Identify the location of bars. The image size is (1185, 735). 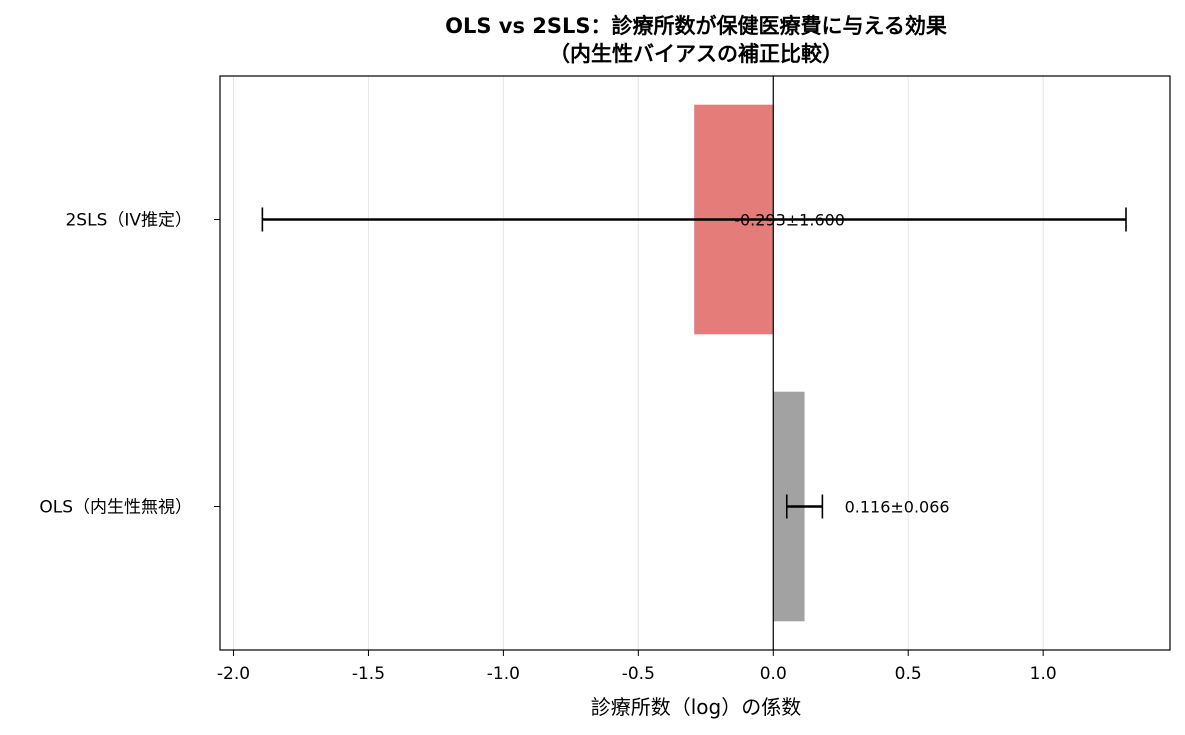
(749, 363).